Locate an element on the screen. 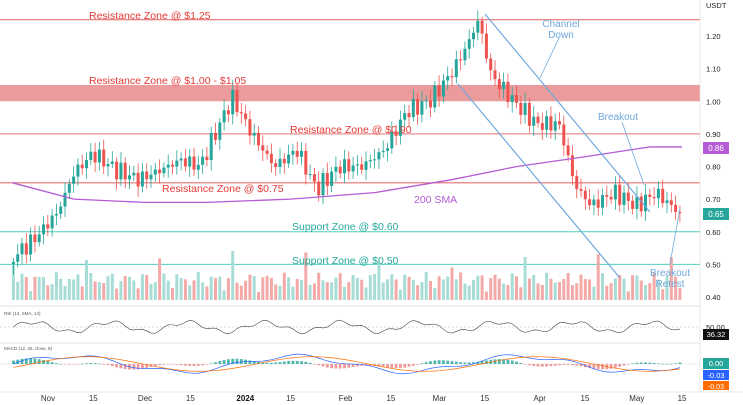  price-tick: 1.10 is located at coordinates (713, 69).